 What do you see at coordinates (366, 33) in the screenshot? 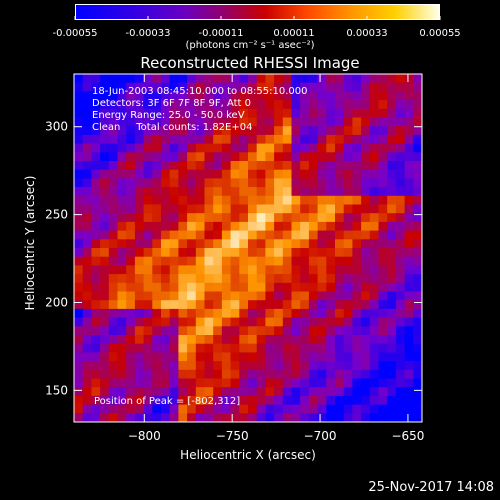
I see `colorbar-tick-label: 0.00033` at bounding box center [366, 33].